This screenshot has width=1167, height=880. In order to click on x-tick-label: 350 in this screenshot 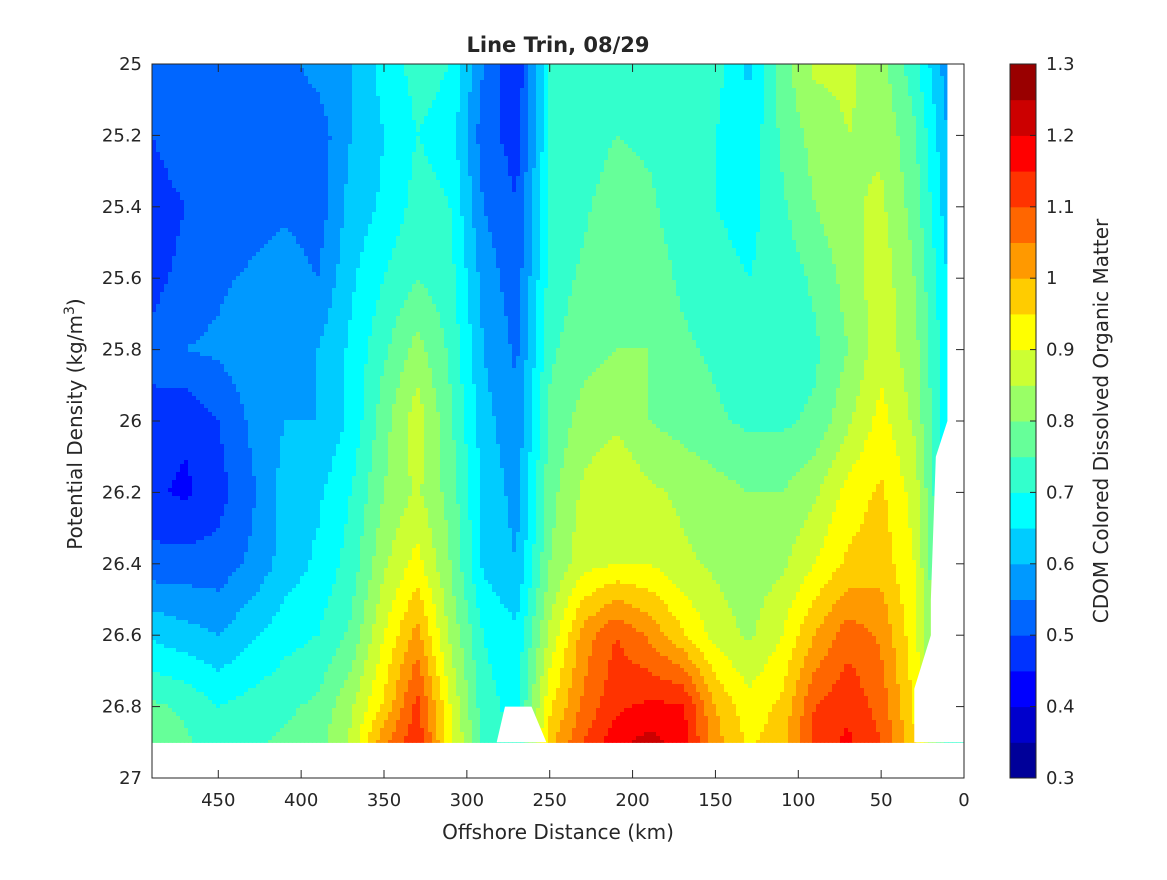, I will do `click(384, 800)`.